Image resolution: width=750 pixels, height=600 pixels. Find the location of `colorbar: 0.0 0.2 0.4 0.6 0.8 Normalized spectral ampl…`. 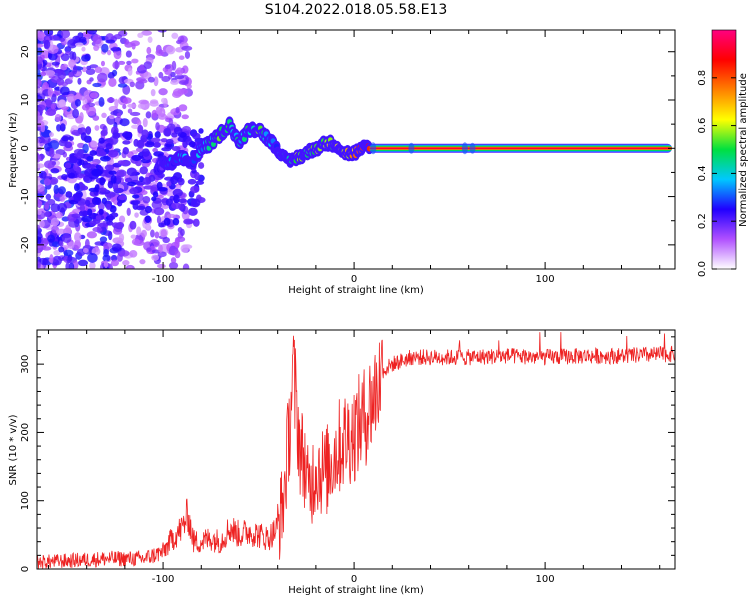

colorbar: 0.0 0.2 0.4 0.6 0.8 Normalized spectral ampl… is located at coordinates (723, 153).